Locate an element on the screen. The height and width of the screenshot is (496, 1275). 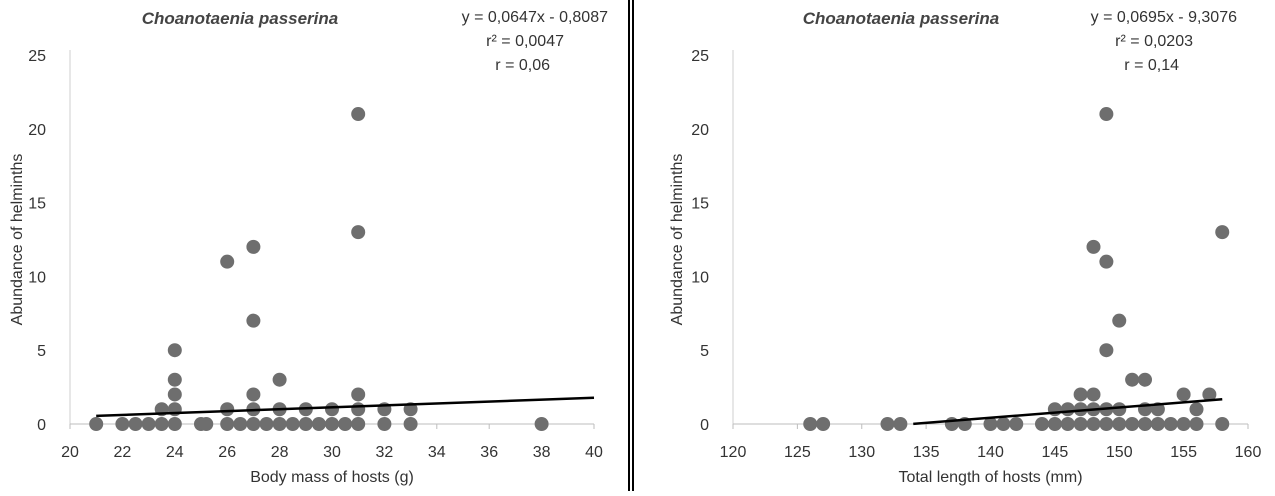
x-tick-label: 130 is located at coordinates (861, 452).